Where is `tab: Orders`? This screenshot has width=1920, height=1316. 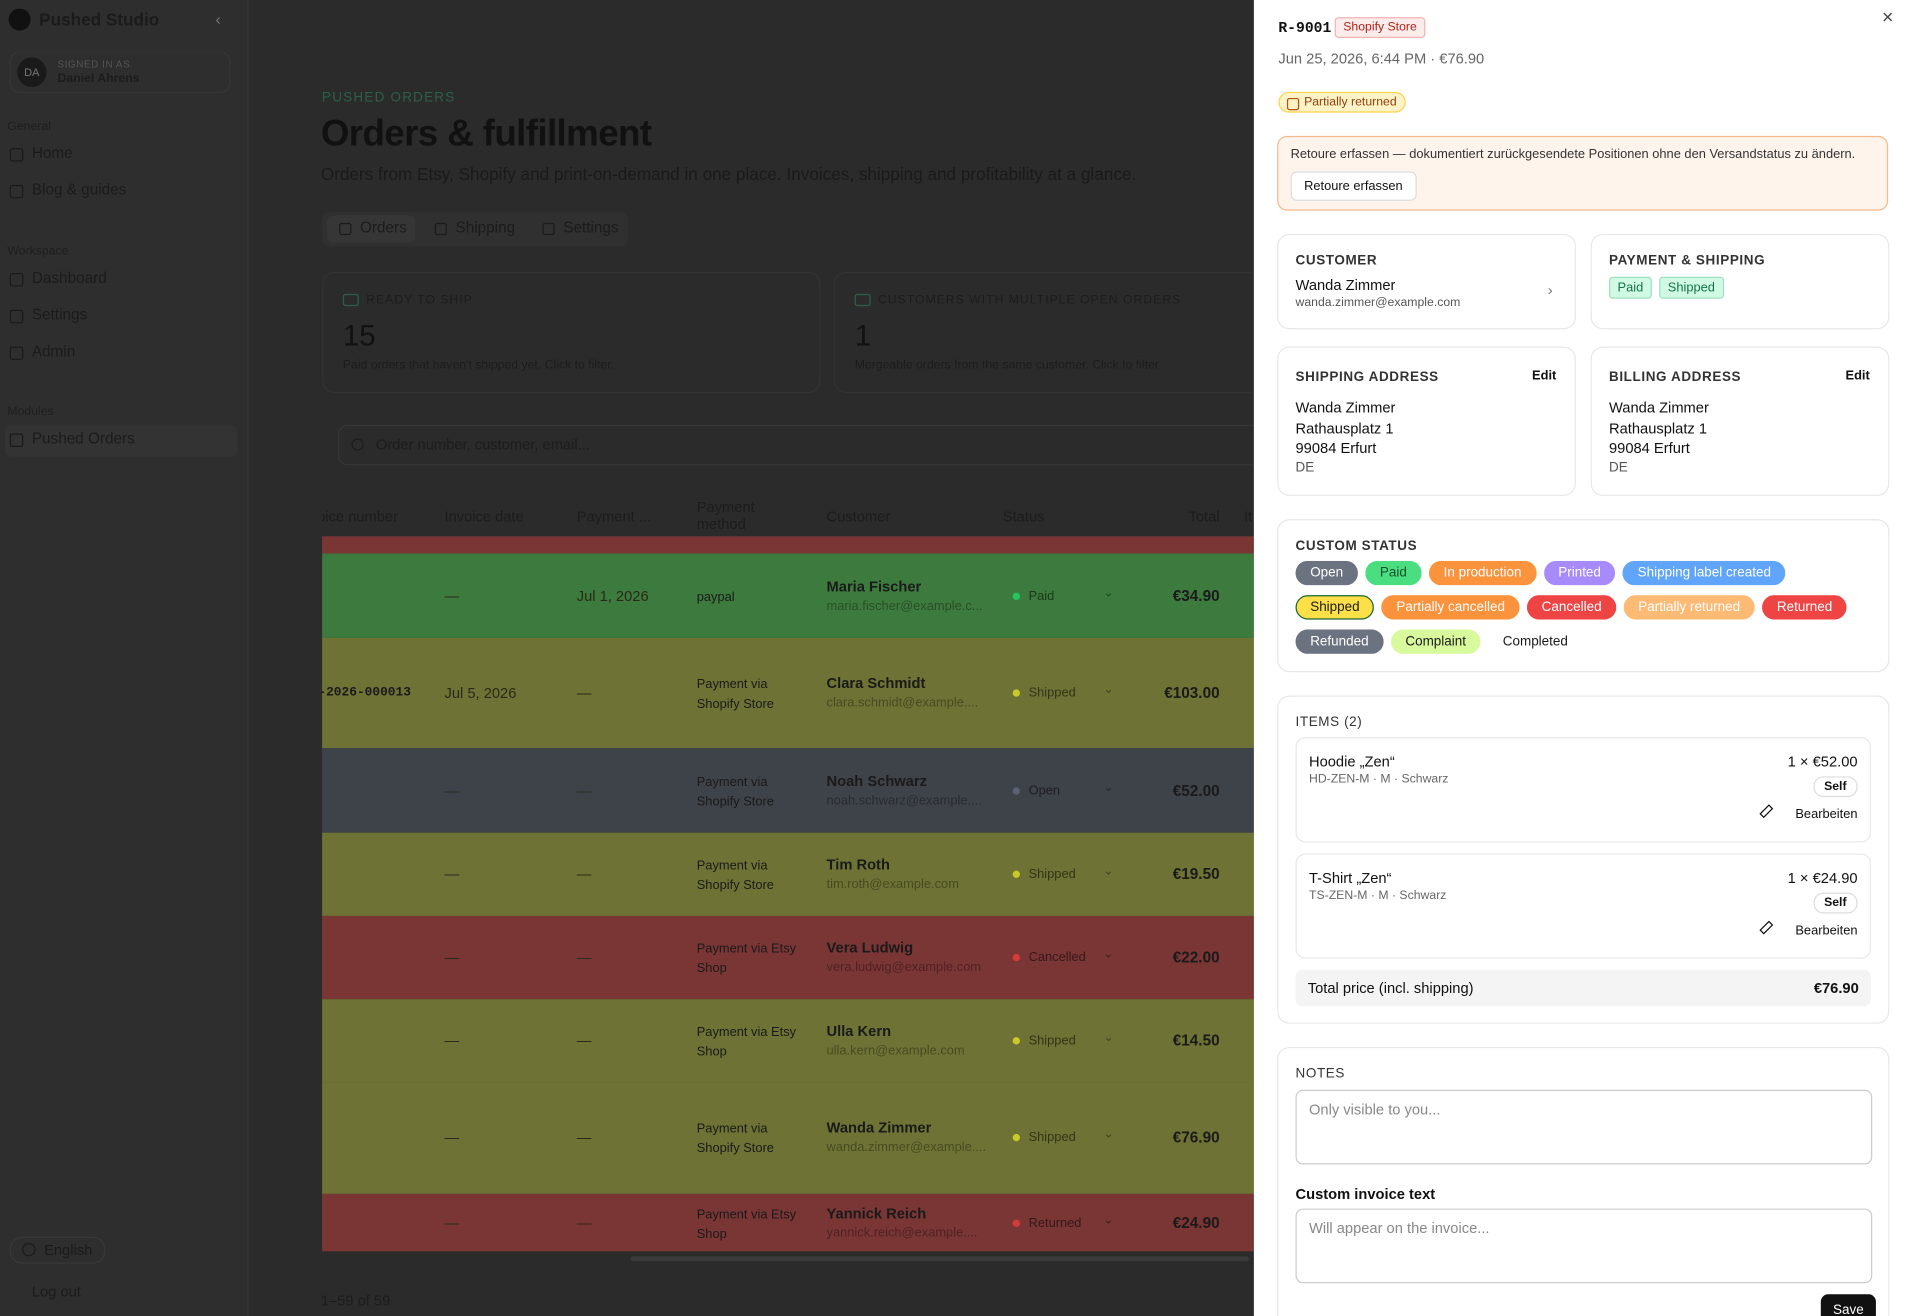 tab: Orders is located at coordinates (383, 228).